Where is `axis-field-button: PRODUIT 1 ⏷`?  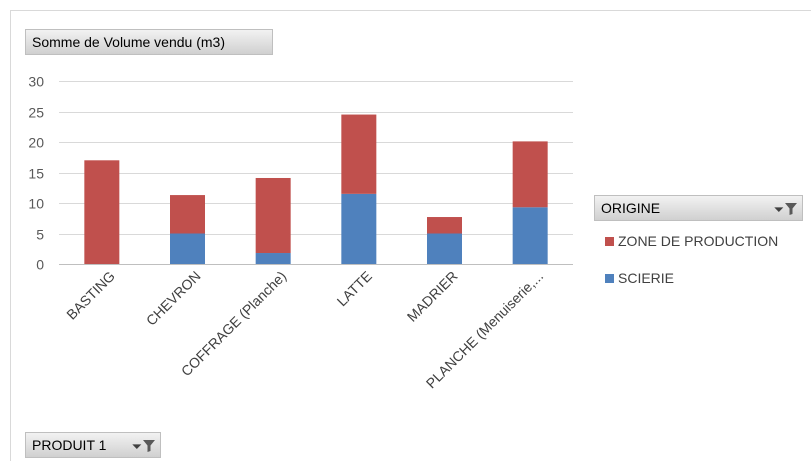 axis-field-button: PRODUIT 1 ⏷ is located at coordinates (93, 445).